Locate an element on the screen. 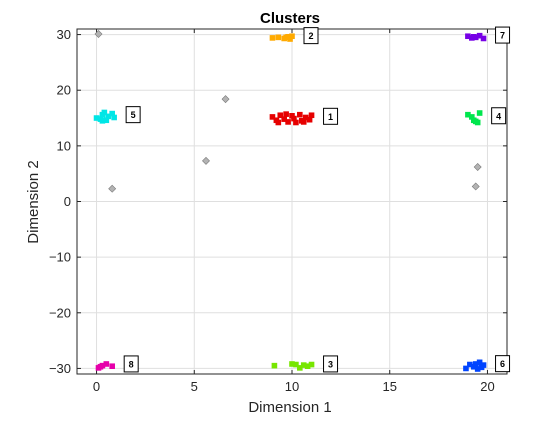 The height and width of the screenshot is (425, 560). cluster-label: 2 is located at coordinates (310, 36).